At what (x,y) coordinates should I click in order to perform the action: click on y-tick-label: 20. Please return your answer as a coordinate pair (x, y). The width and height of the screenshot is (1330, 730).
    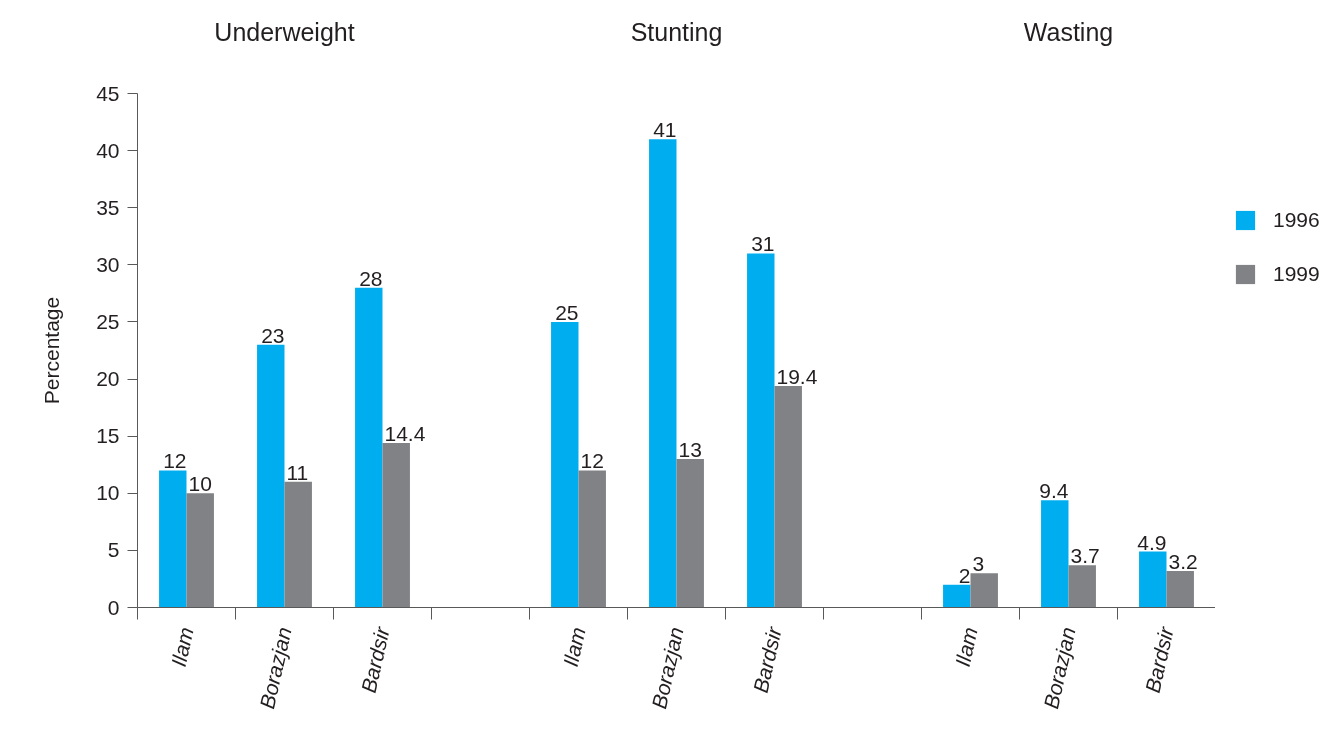
    Looking at the image, I should click on (108, 379).